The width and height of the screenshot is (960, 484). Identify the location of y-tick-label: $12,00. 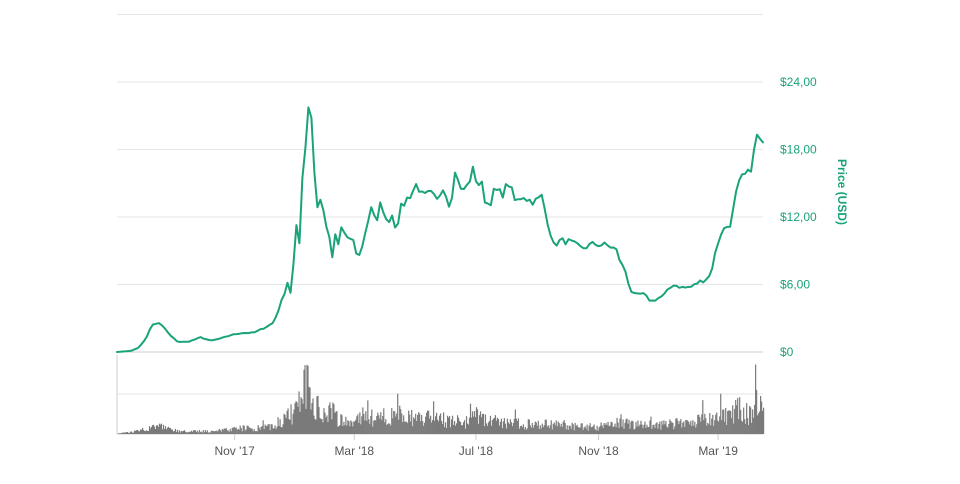
(798, 217).